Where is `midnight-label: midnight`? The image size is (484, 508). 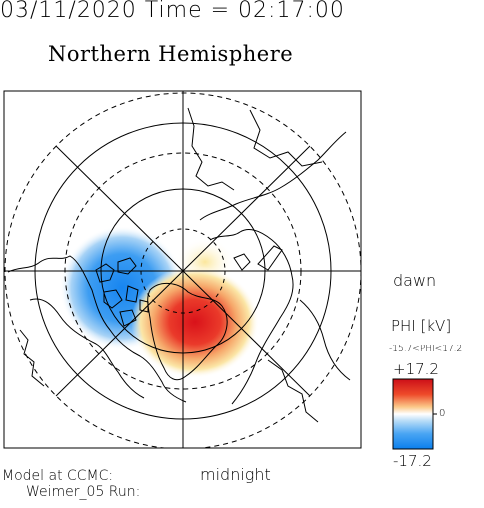
midnight-label: midnight is located at coordinates (235, 474).